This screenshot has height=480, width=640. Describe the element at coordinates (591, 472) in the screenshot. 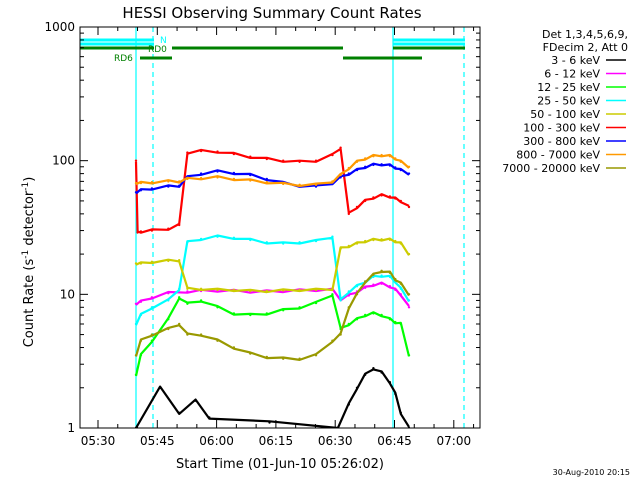

I see `footer-date: 30-Aug-2010 20:15` at that location.